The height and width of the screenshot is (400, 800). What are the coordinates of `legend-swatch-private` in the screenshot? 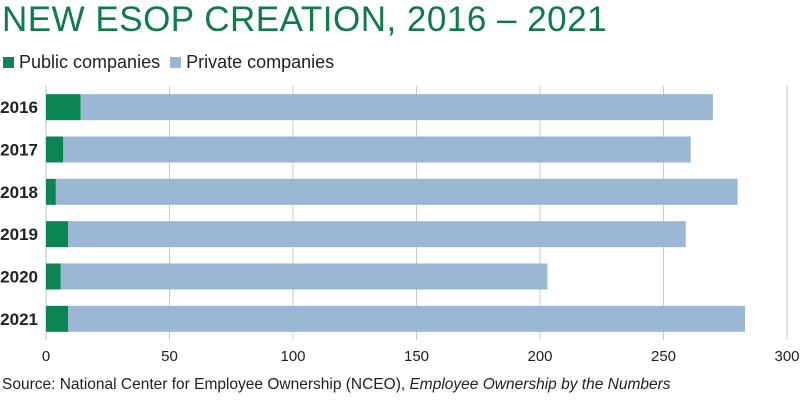 It's located at (176, 62).